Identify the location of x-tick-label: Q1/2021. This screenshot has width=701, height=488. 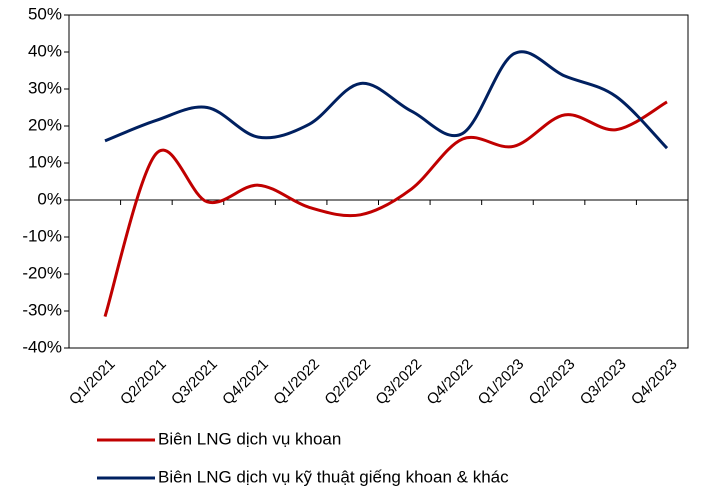
(92, 382).